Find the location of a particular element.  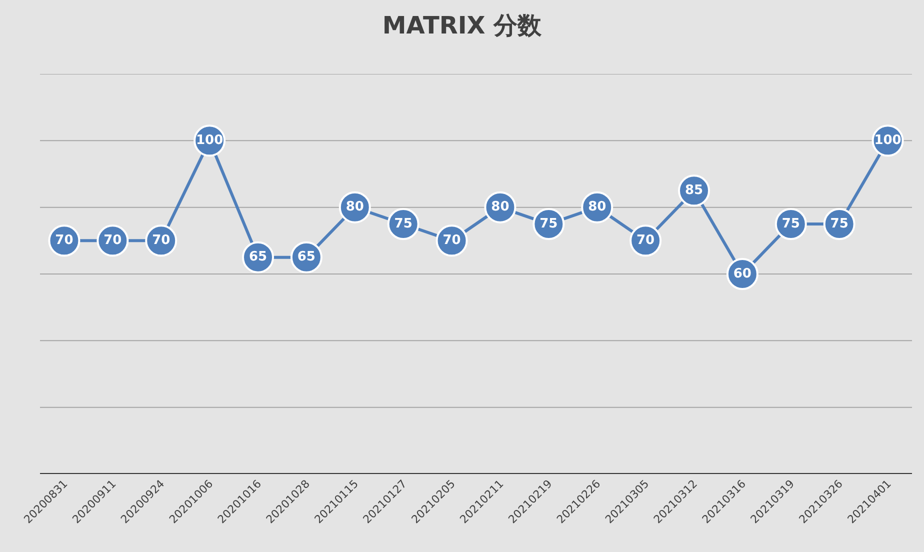

chart-title: MATRIX 分数 is located at coordinates (462, 25).